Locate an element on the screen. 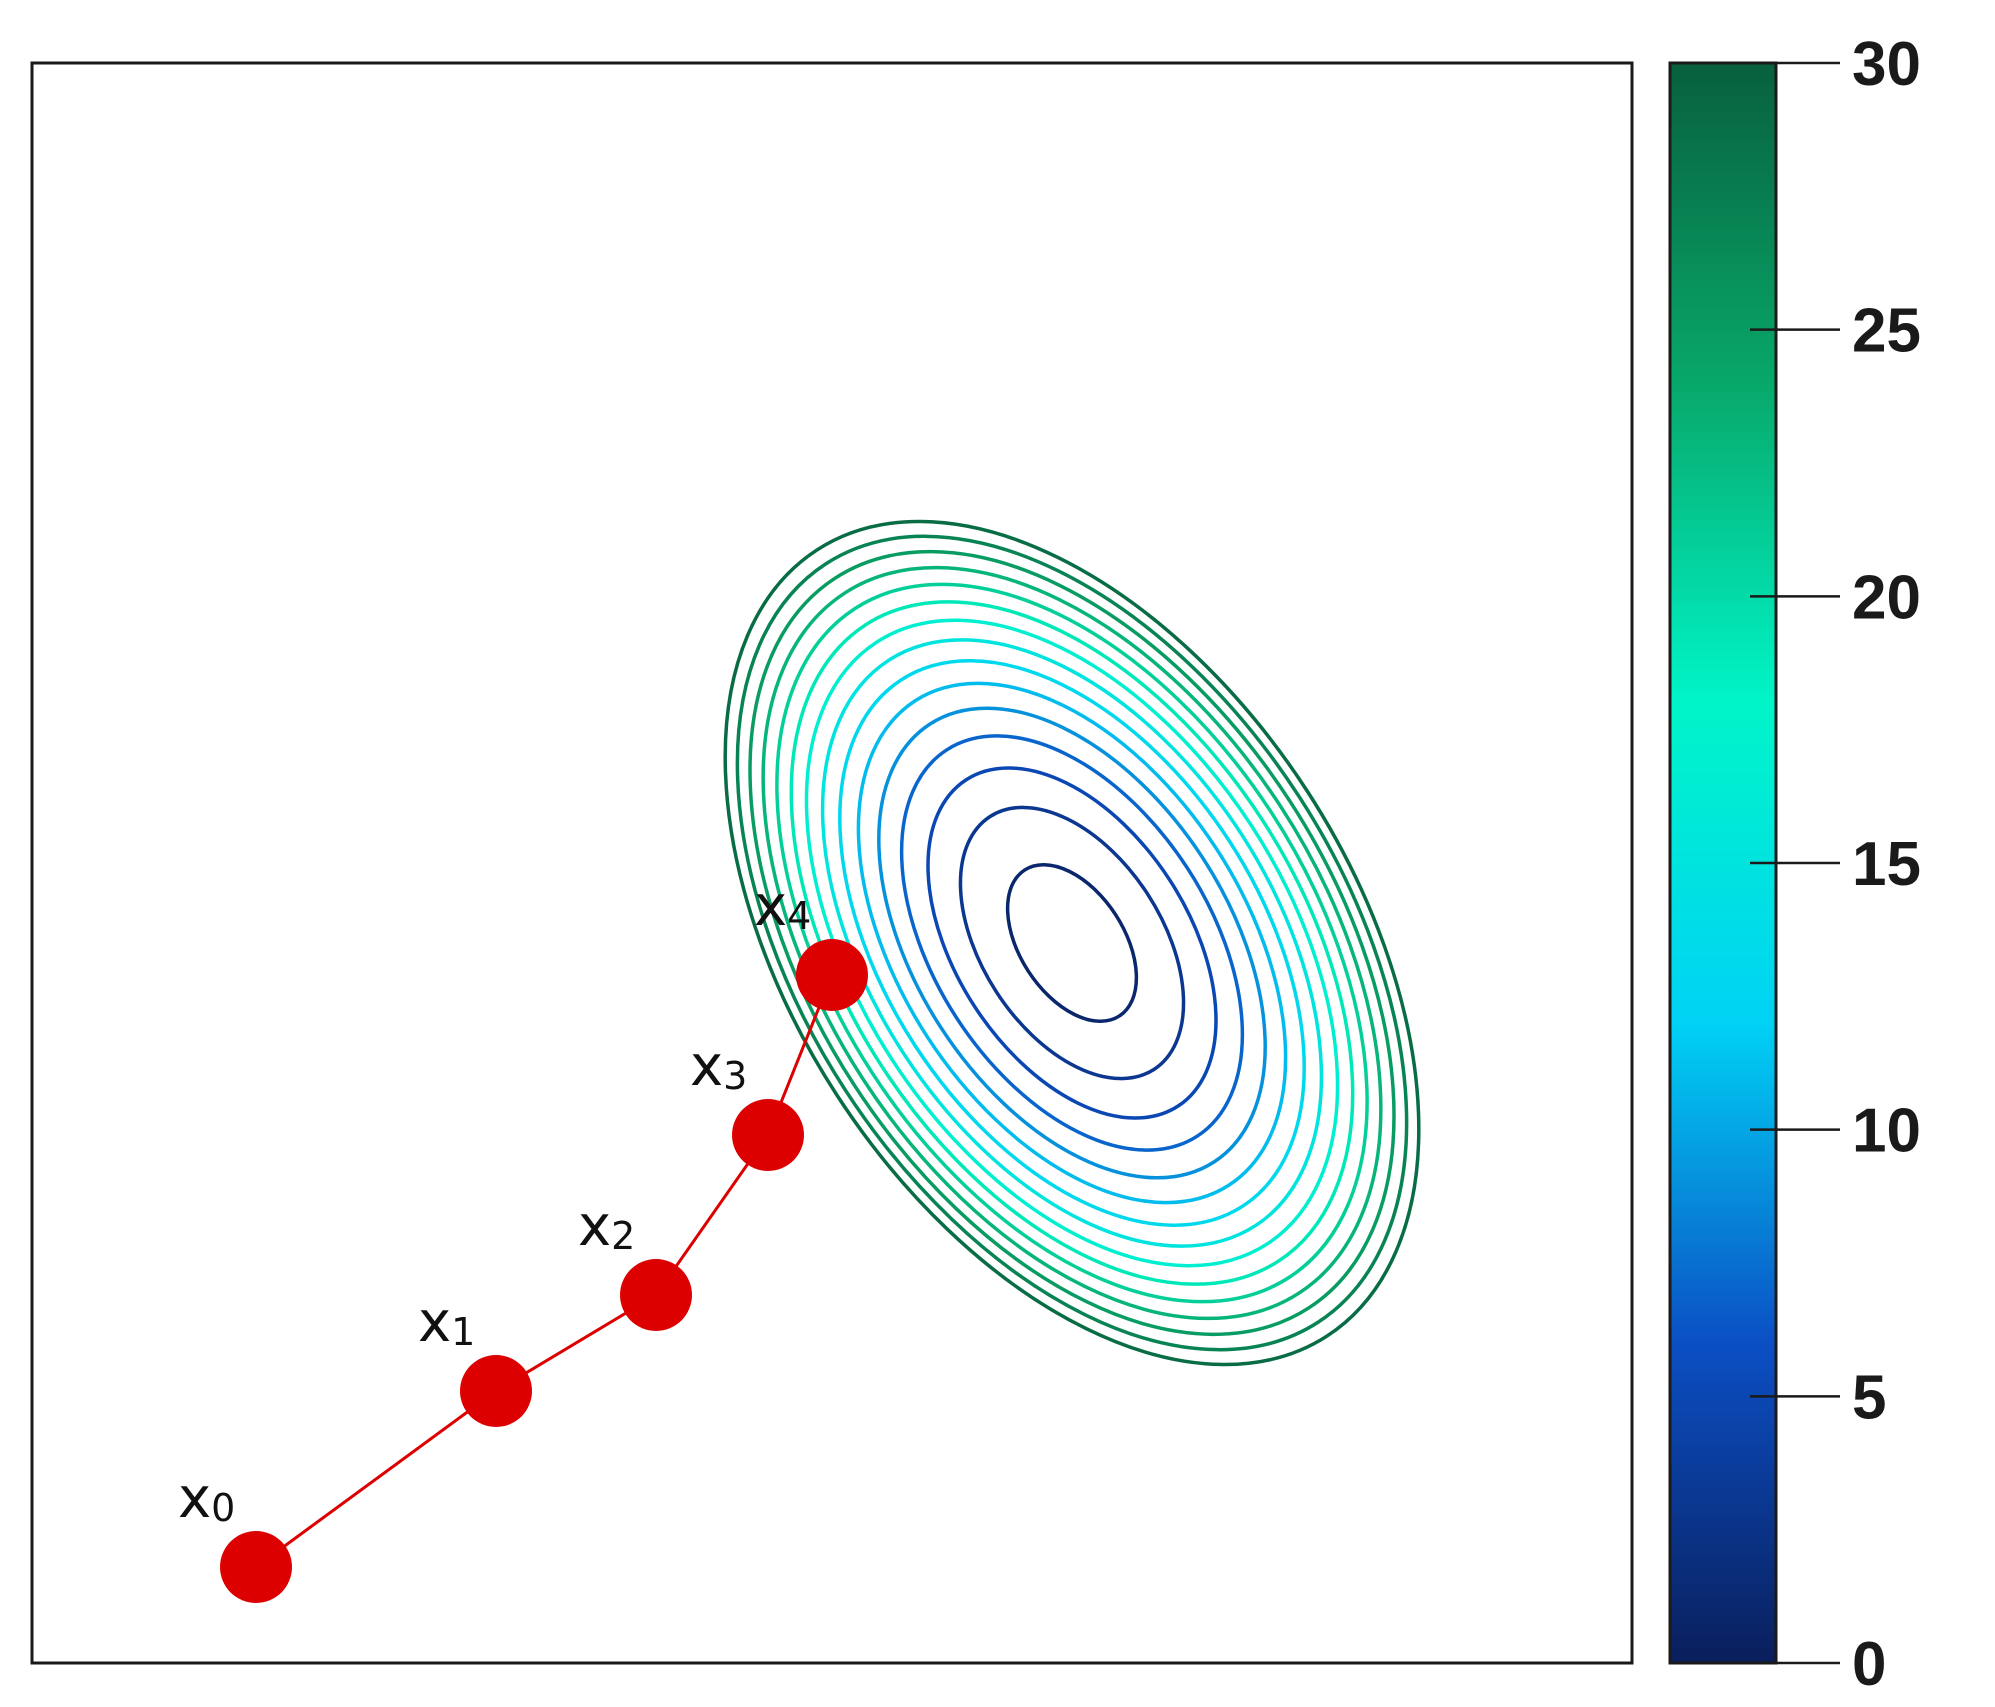  colorbar-tick-label-10: 10 is located at coordinates (1886, 1131).